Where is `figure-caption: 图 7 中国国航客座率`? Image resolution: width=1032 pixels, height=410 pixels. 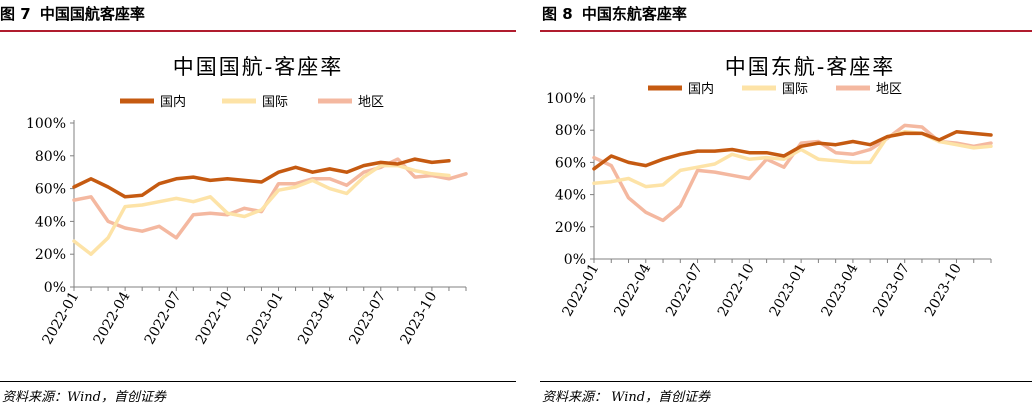
figure-caption: 图 7 中国国航客座率 is located at coordinates (74, 13).